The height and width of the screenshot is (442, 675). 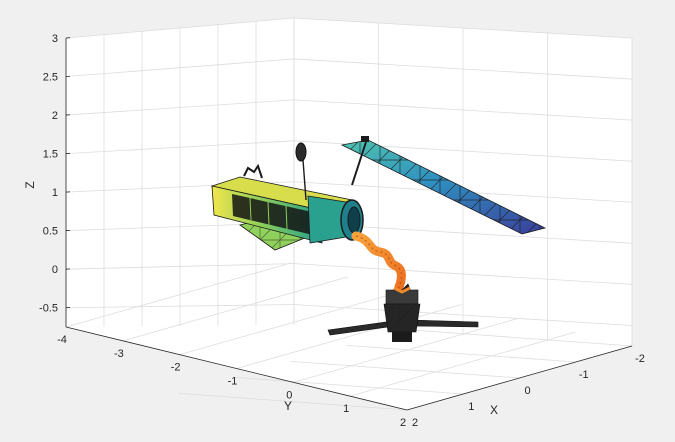 What do you see at coordinates (55, 193) in the screenshot?
I see `z-tick-label: 1` at bounding box center [55, 193].